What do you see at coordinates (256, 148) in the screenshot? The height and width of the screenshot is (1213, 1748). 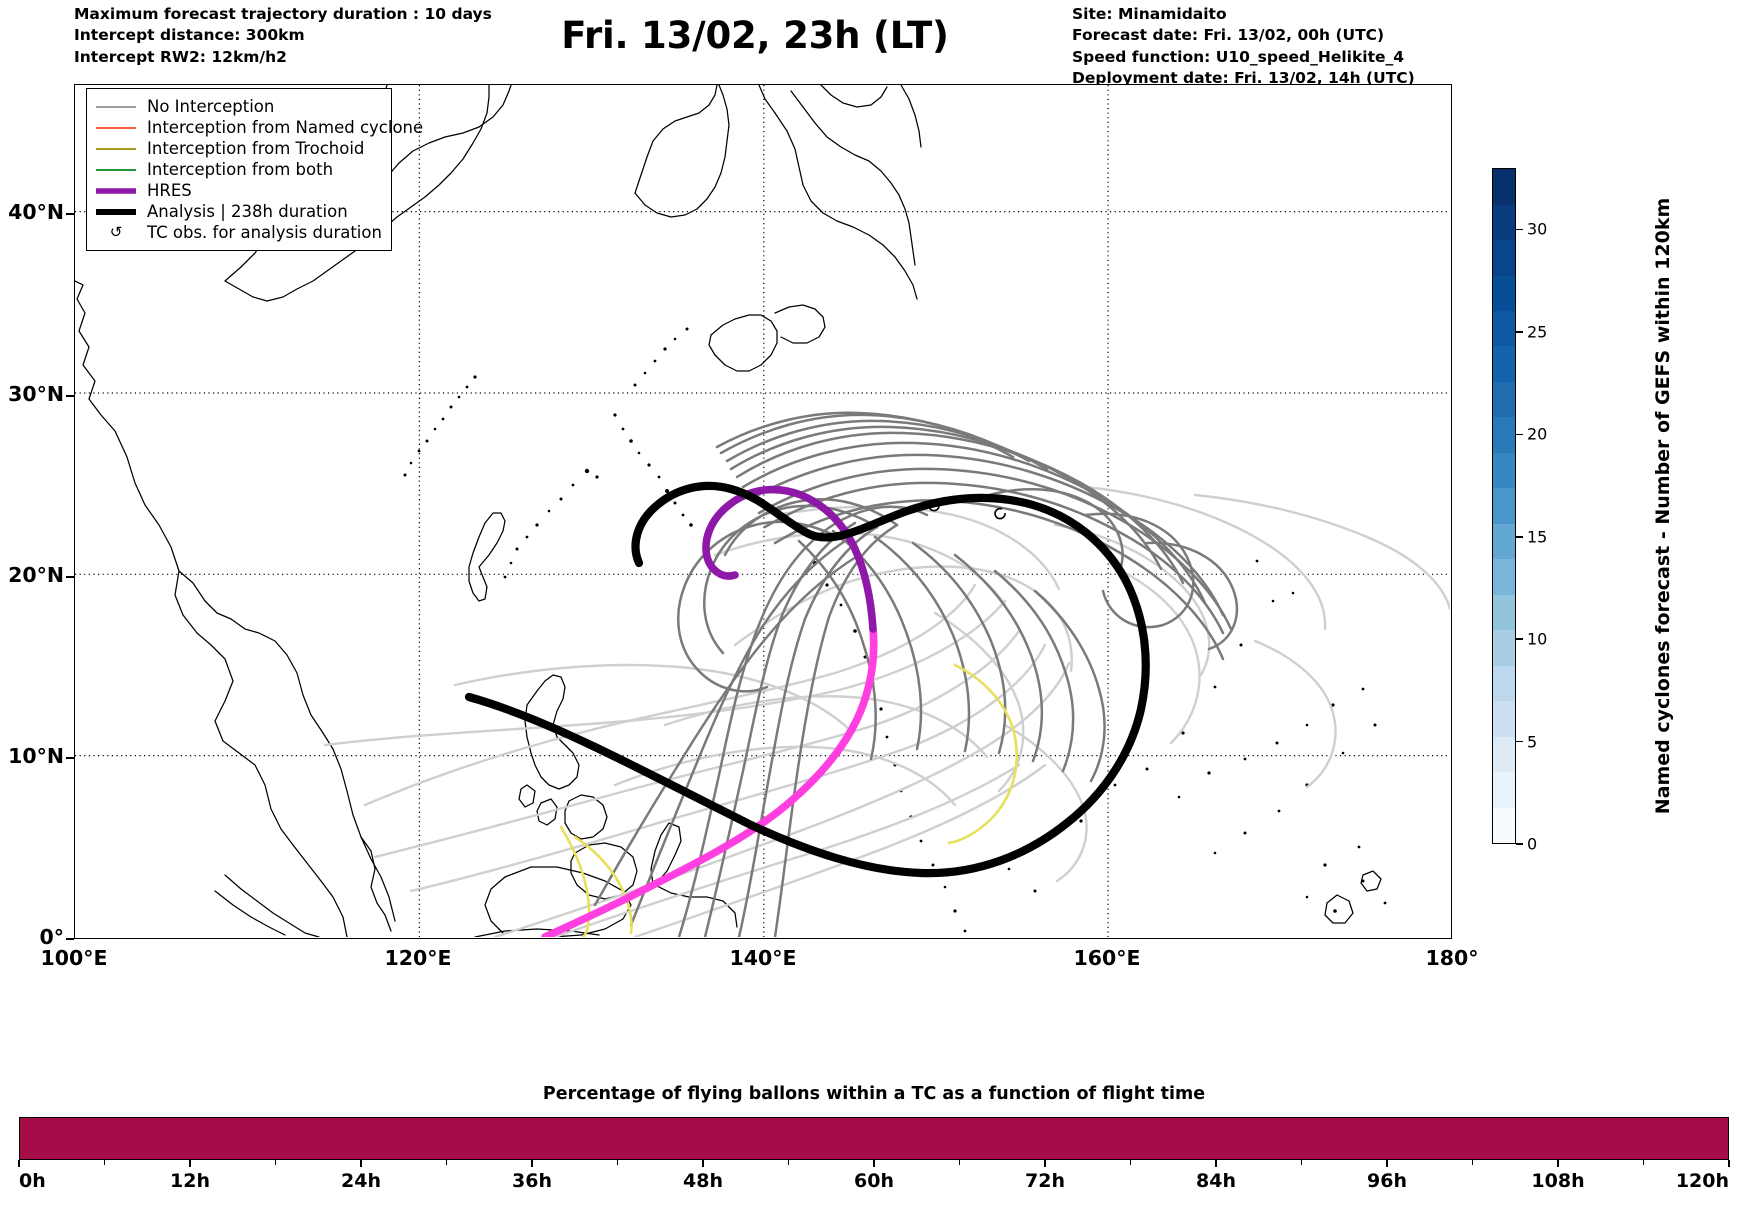 I see `legend-label-trochoid: Interception from Trochoid` at bounding box center [256, 148].